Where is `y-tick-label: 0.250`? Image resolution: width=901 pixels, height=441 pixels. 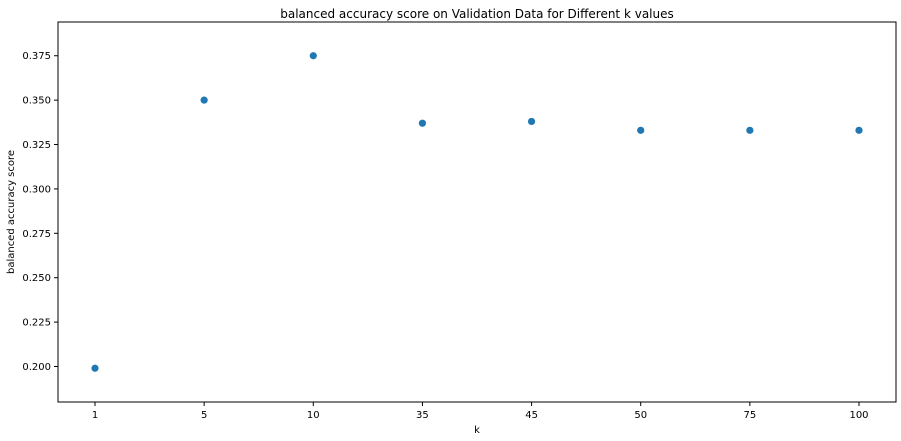 y-tick-label: 0.250 is located at coordinates (36, 278).